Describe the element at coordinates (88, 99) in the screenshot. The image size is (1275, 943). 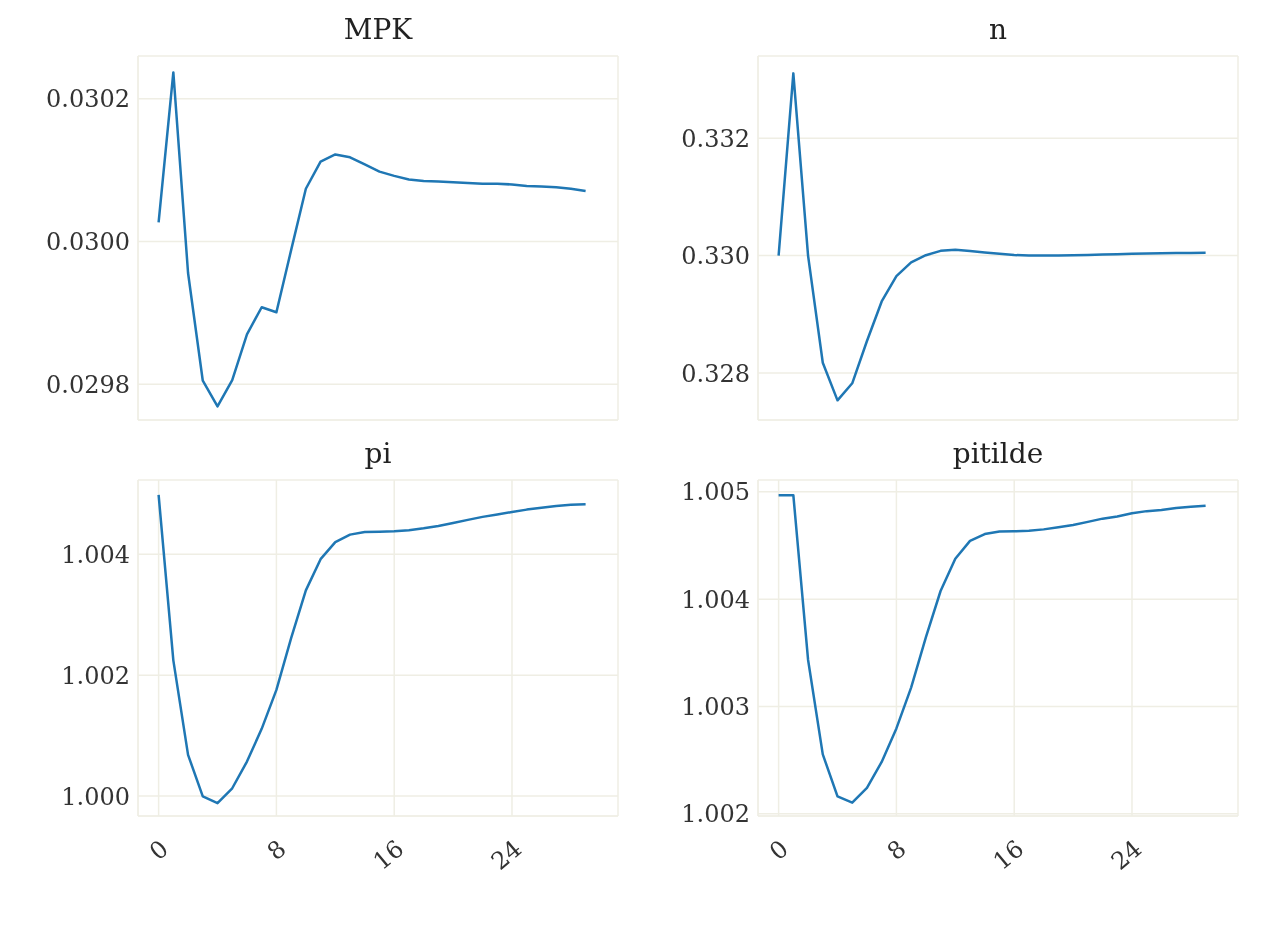
I see `y-tick-label: 0.0302` at that location.